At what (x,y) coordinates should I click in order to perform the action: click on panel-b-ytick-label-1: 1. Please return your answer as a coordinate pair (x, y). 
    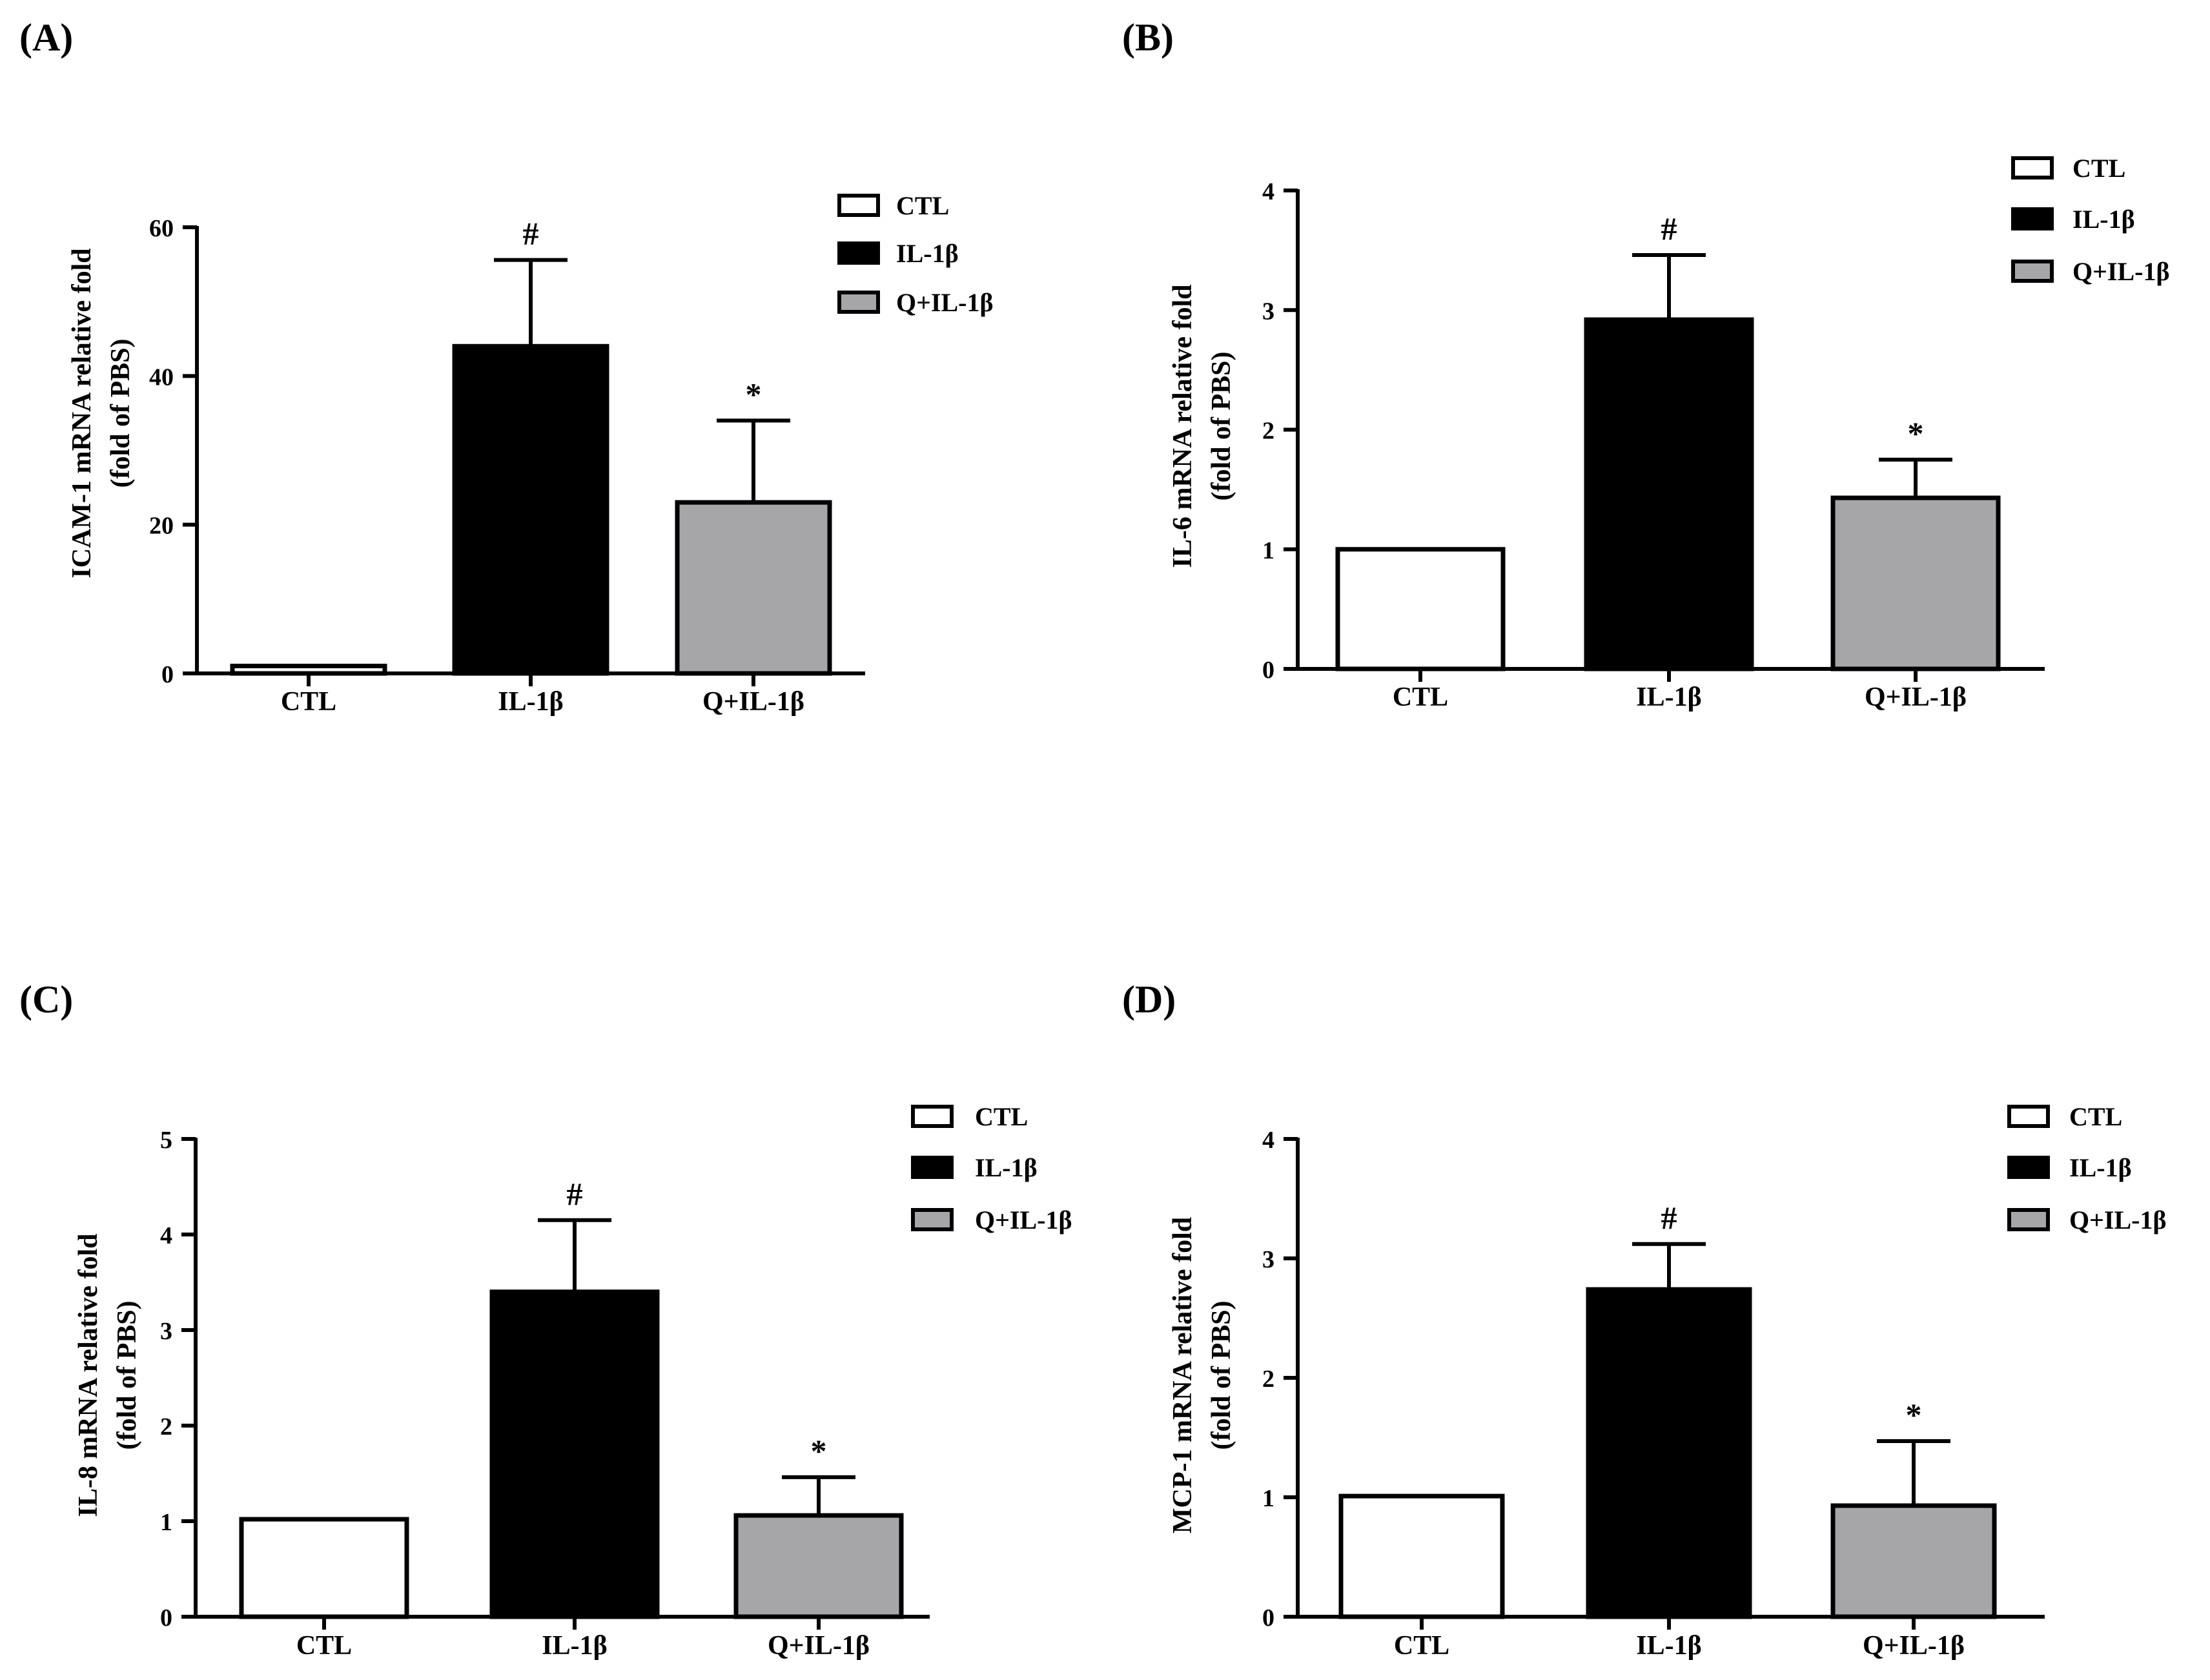
    Looking at the image, I should click on (1268, 550).